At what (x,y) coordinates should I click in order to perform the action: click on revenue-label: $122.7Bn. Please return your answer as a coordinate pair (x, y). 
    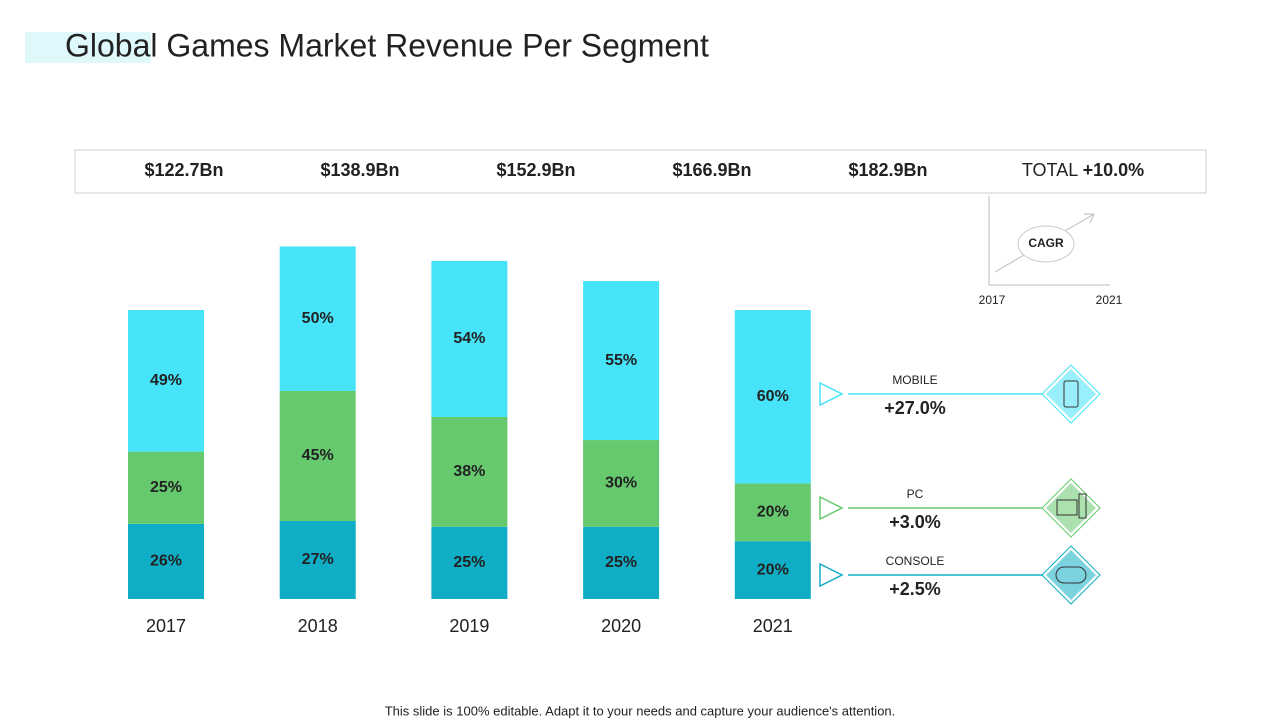
    Looking at the image, I should click on (183, 170).